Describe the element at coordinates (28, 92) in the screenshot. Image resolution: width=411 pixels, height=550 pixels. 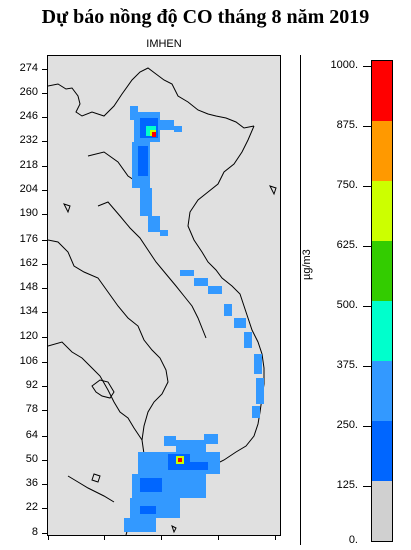
I see `y-tick-label: 260` at that location.